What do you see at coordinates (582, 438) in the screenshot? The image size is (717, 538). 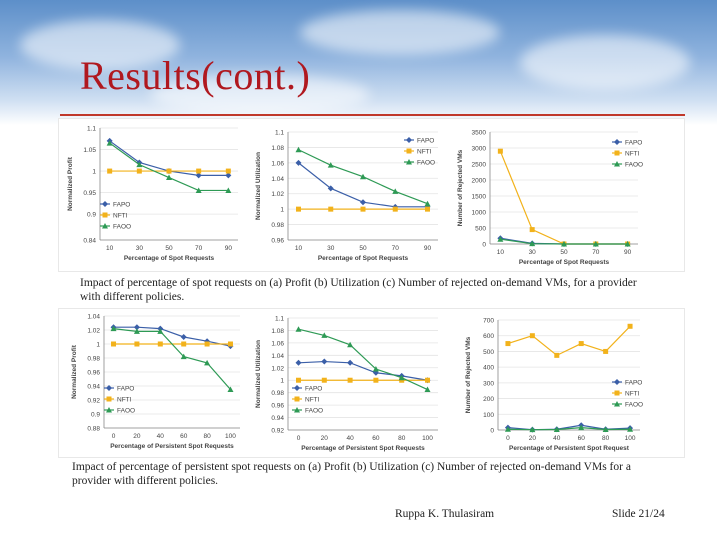 I see `x-tick-label: 60` at bounding box center [582, 438].